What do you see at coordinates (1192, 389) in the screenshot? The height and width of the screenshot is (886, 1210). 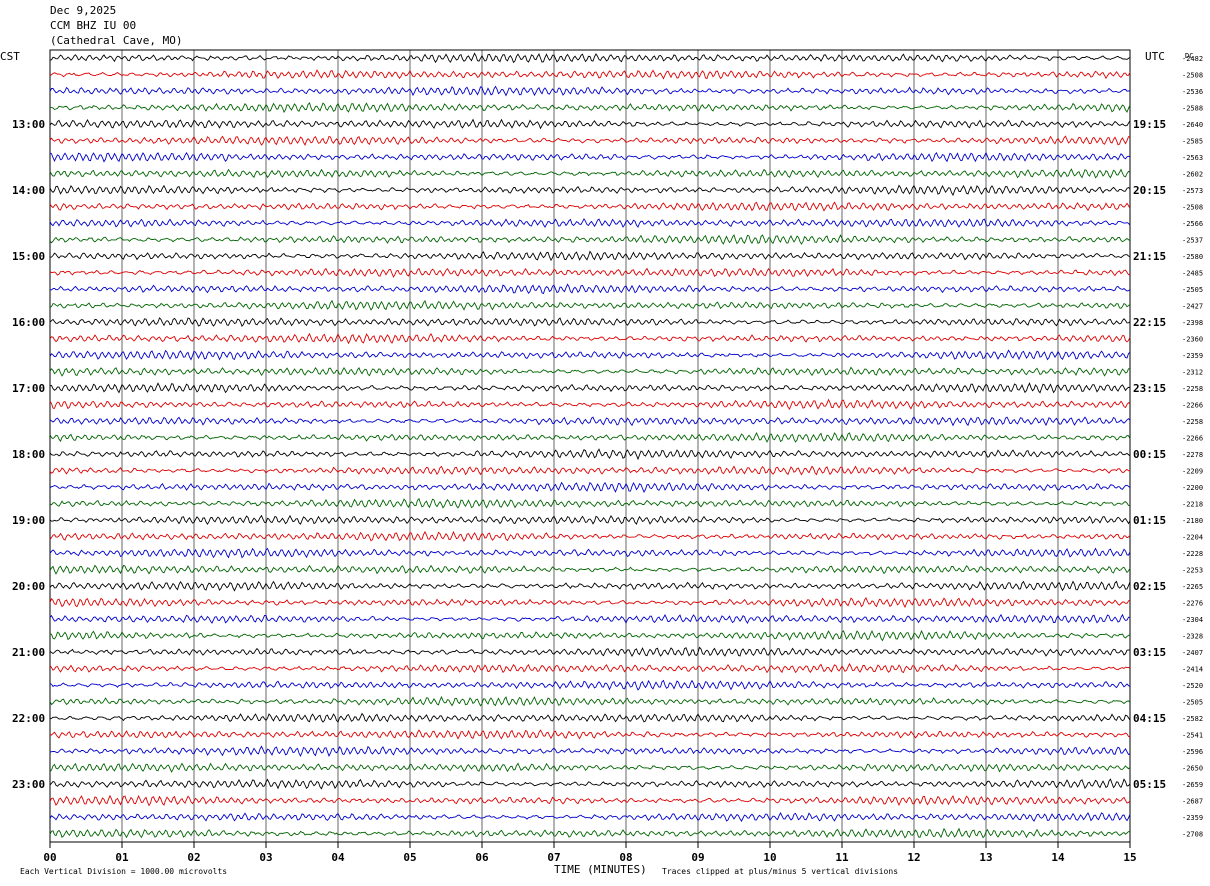 I see `dc-offset-label: -2258` at bounding box center [1192, 389].